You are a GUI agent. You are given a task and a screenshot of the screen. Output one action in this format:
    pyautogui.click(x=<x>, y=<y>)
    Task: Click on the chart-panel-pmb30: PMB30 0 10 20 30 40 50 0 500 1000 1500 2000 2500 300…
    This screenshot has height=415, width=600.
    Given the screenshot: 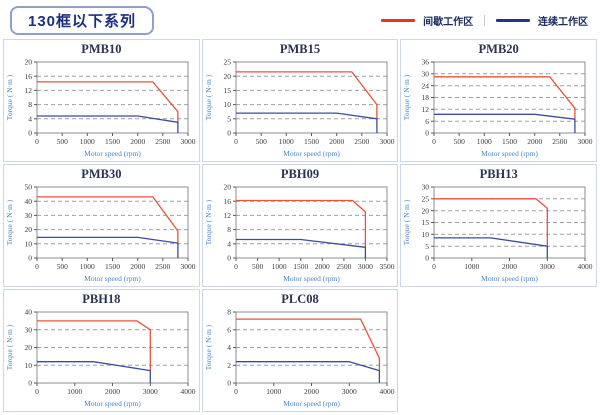 What is the action you would take?
    pyautogui.click(x=101, y=225)
    